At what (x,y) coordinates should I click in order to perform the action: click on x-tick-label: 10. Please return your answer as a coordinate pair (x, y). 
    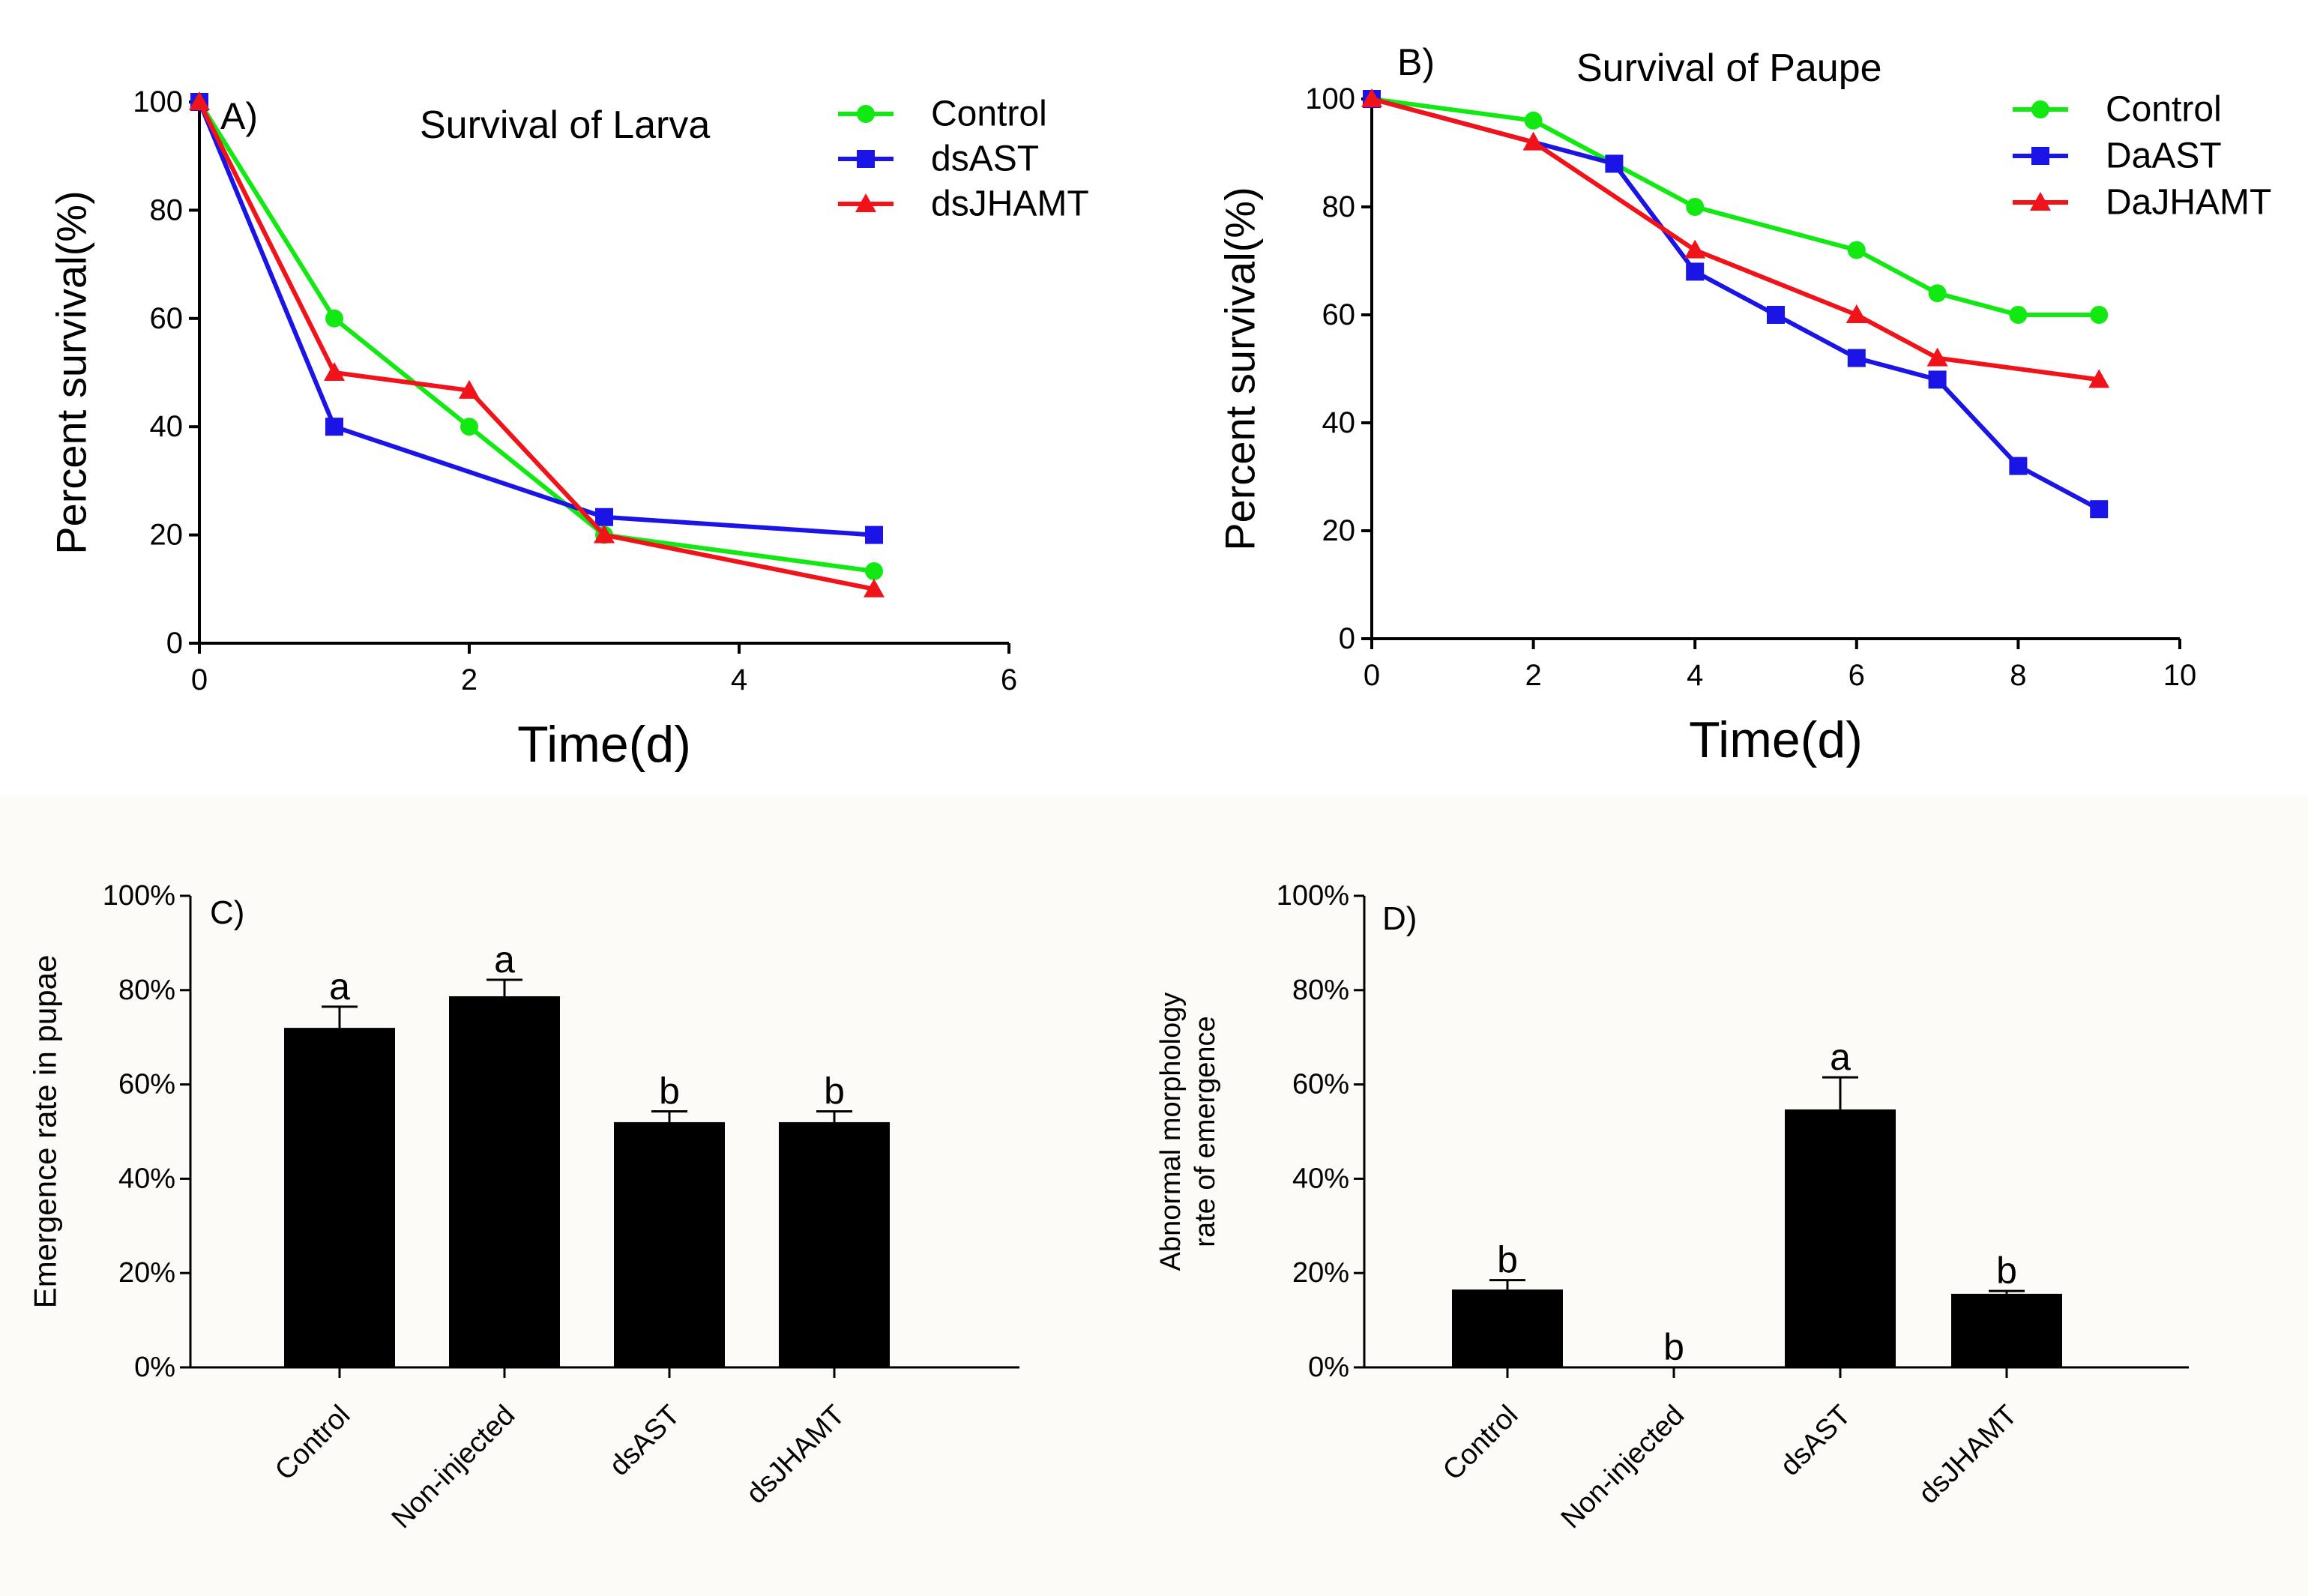
    Looking at the image, I should click on (2180, 675).